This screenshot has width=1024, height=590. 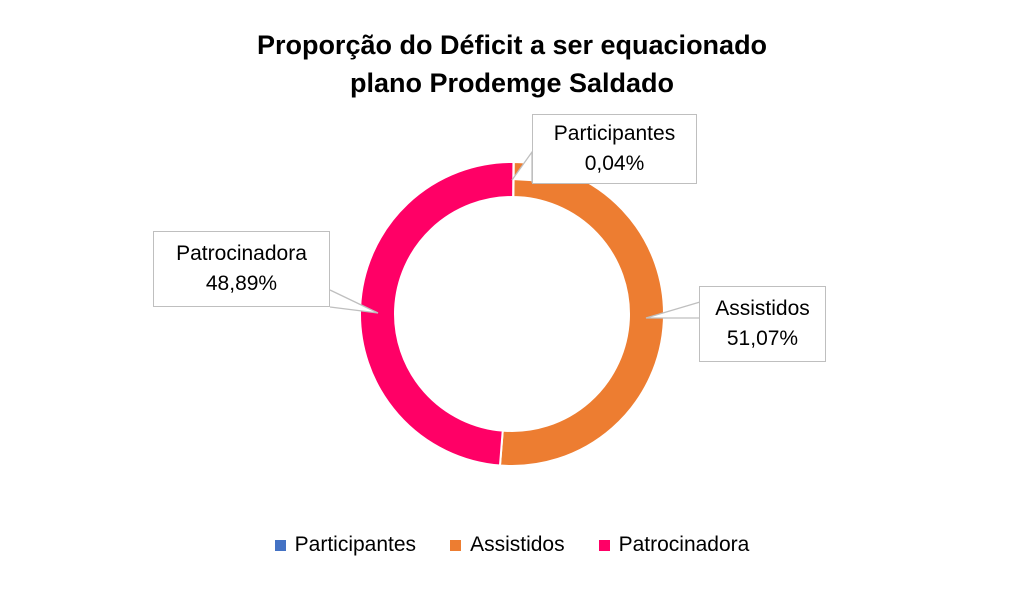 What do you see at coordinates (280, 545) in the screenshot?
I see `legend-swatch-participantes` at bounding box center [280, 545].